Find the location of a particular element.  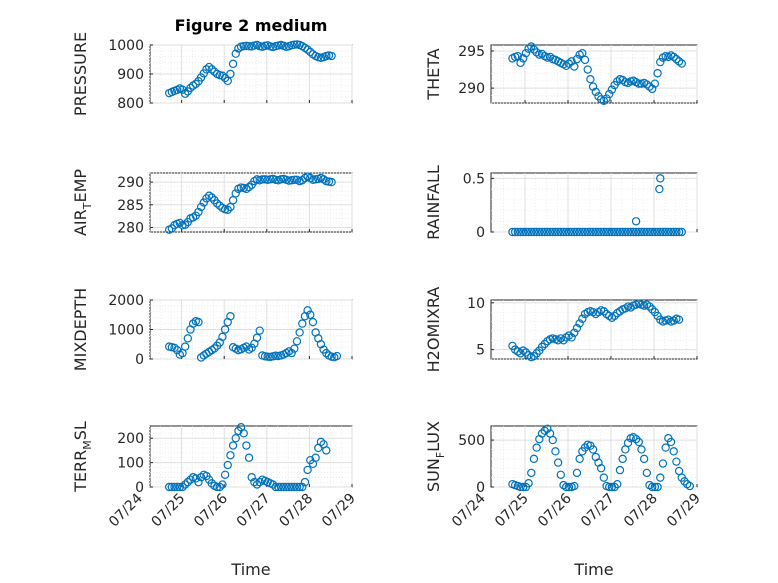

y-tick-label: 290 is located at coordinates (471, 89).